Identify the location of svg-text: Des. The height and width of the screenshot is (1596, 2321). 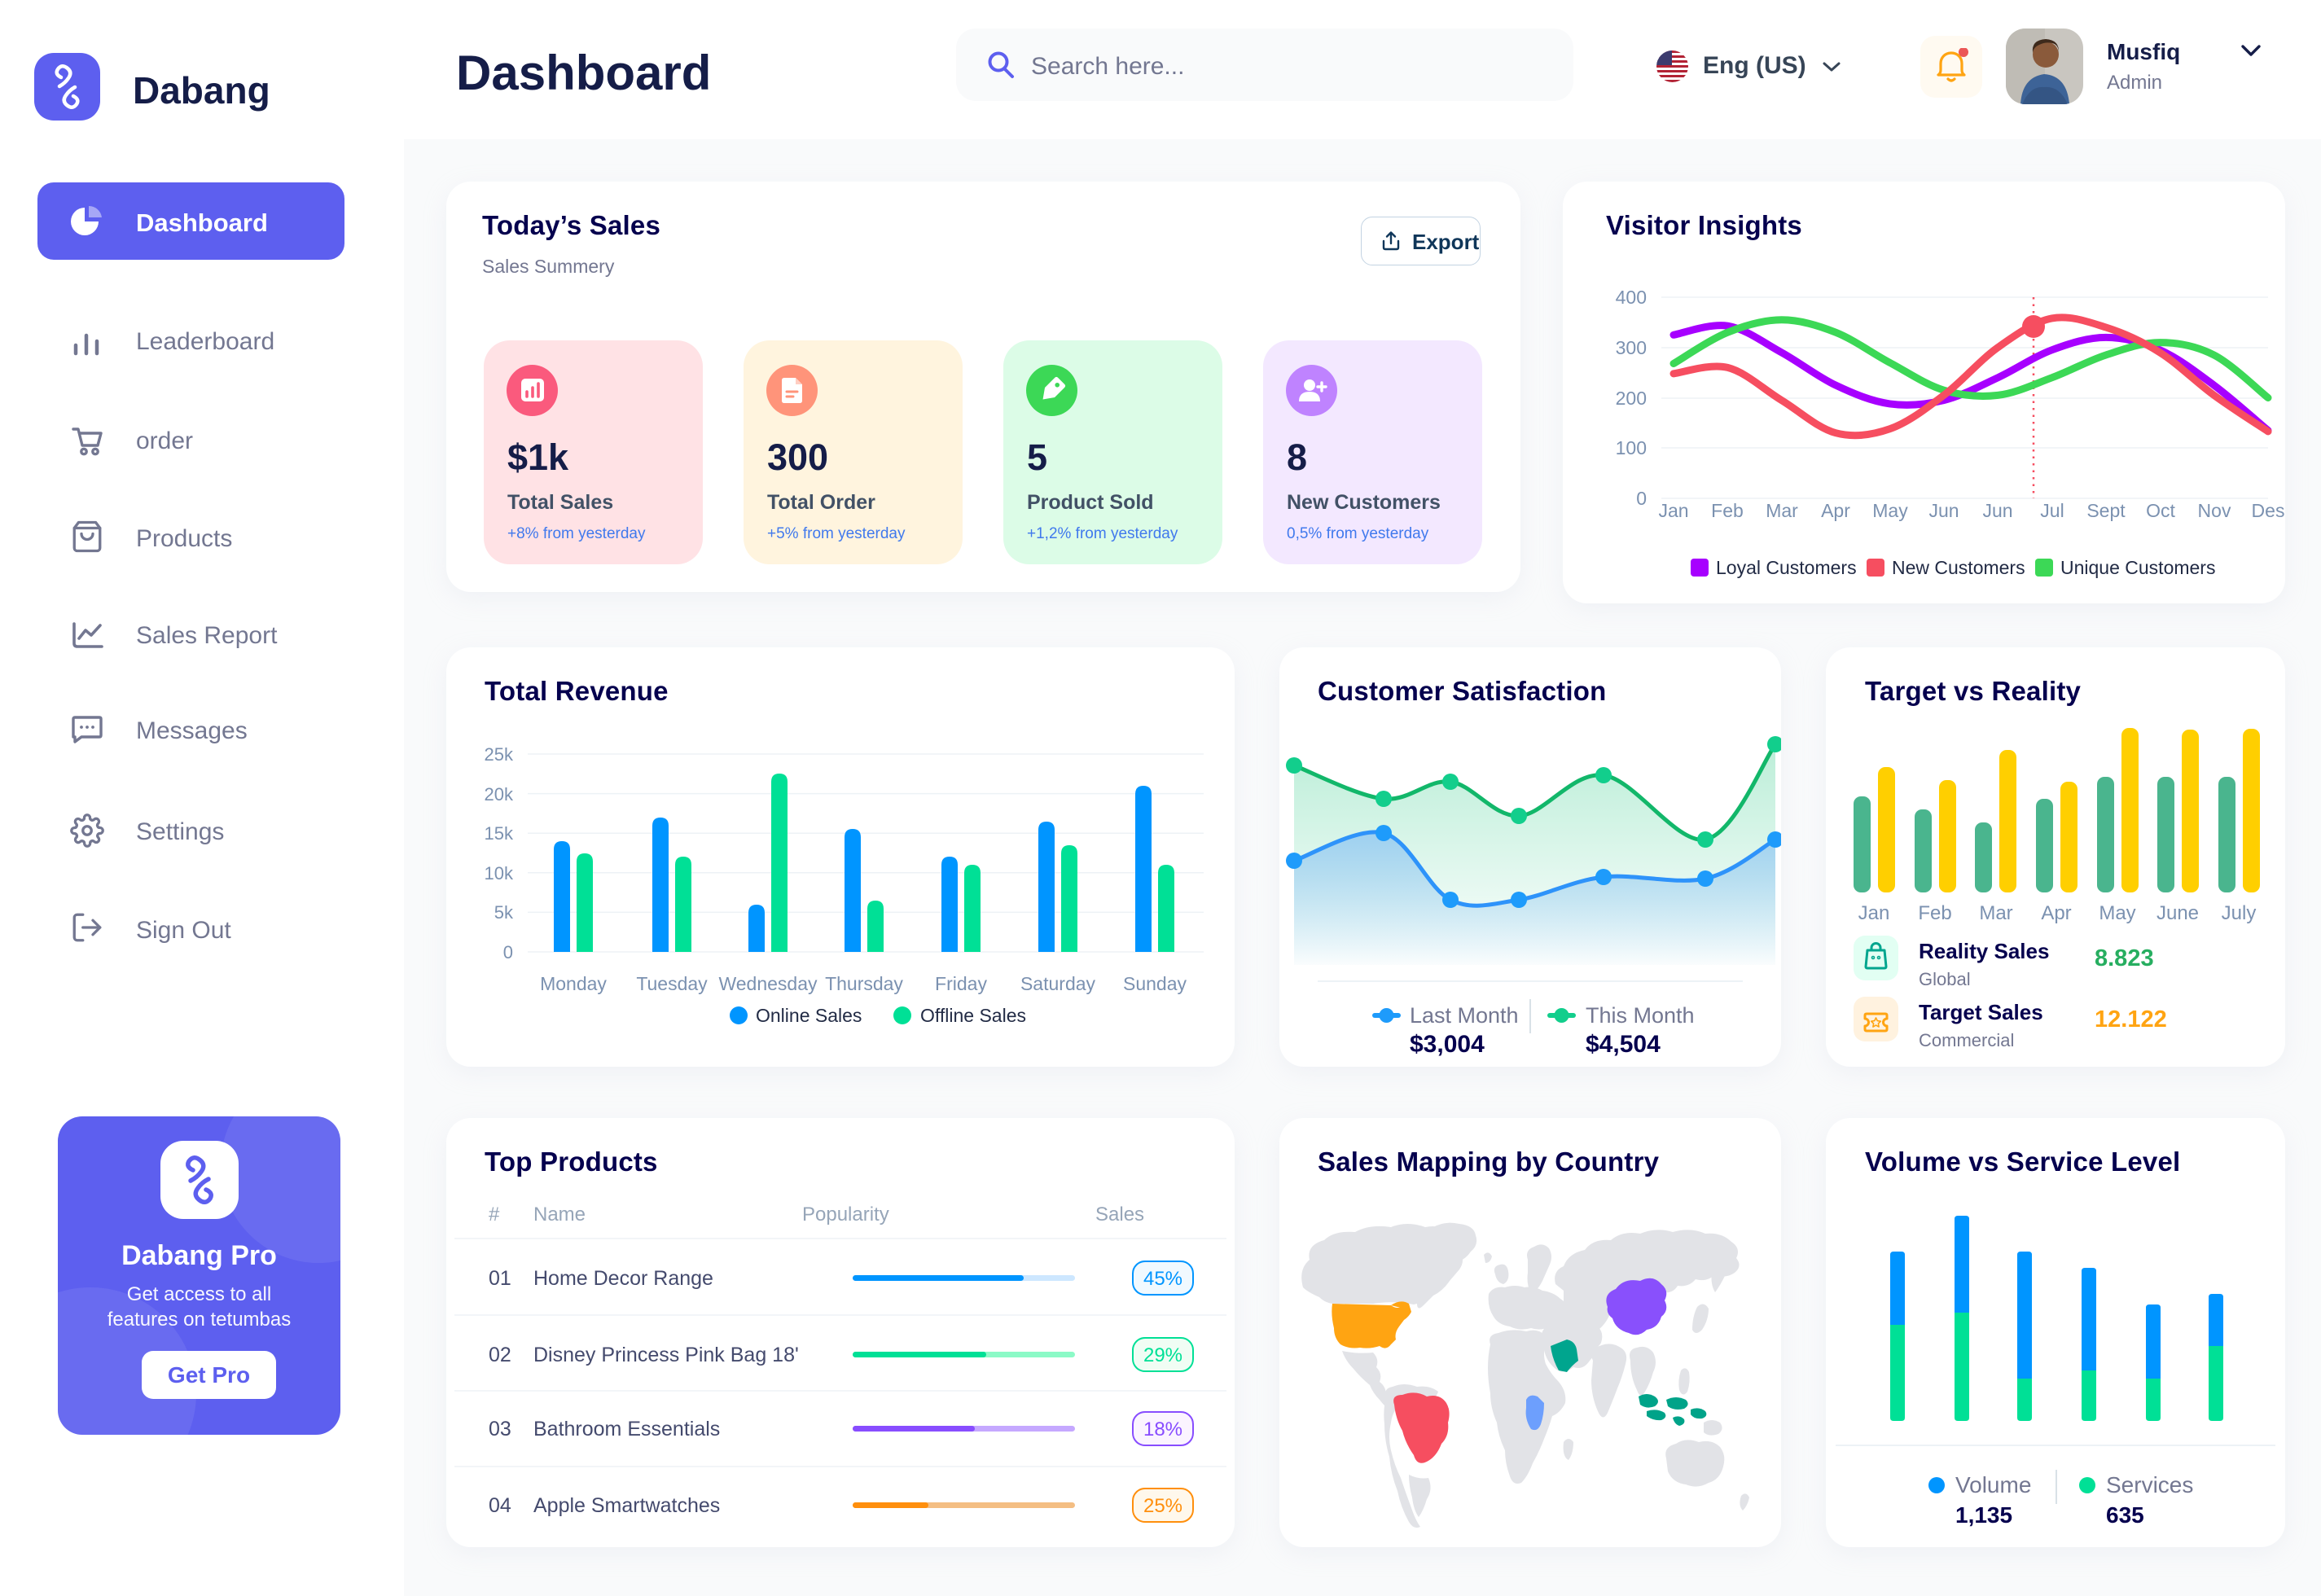
(2268, 510).